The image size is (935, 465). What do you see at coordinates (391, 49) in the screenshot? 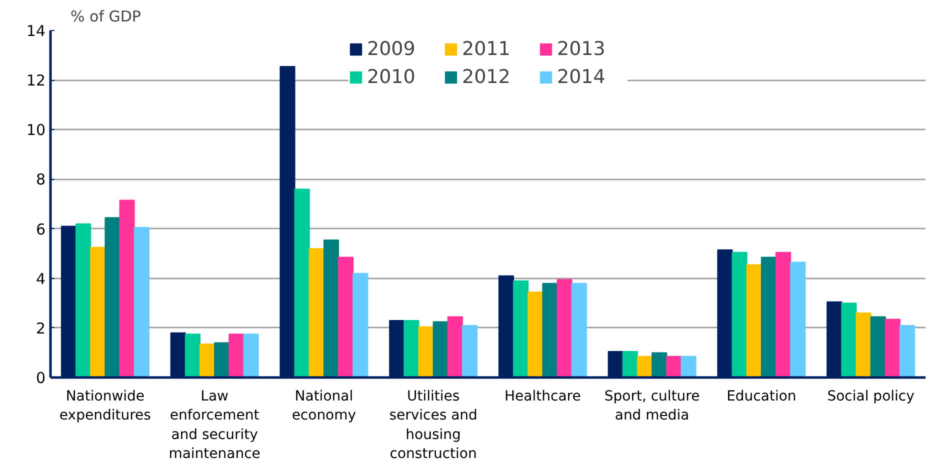
I see `legend-label: 2009` at bounding box center [391, 49].